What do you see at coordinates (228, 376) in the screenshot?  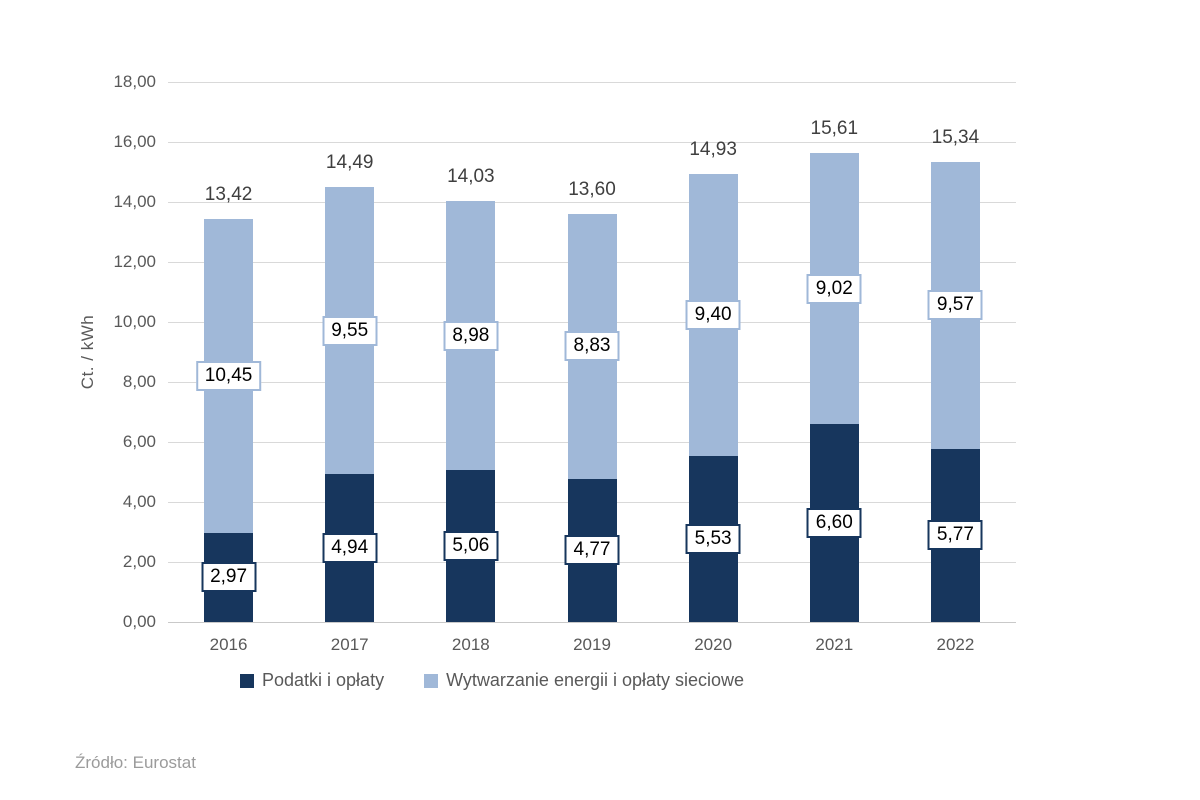 I see `data-label-2016-series1: 10,45` at bounding box center [228, 376].